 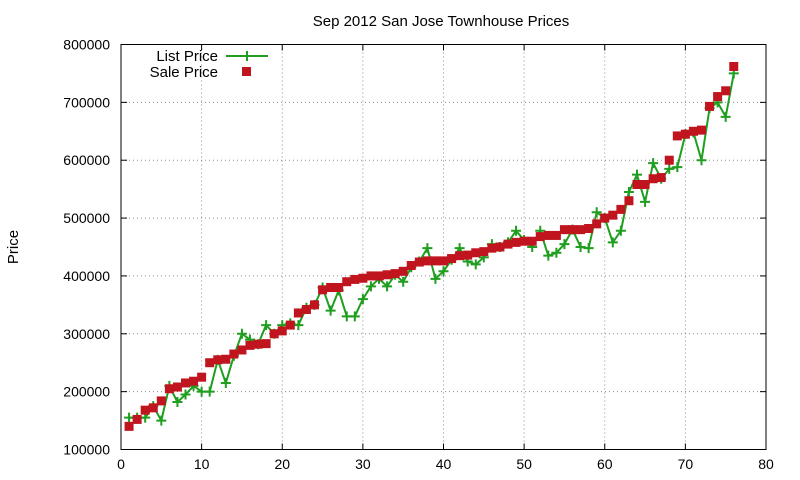 What do you see at coordinates (13, 247) in the screenshot?
I see `y-axis-label: Price` at bounding box center [13, 247].